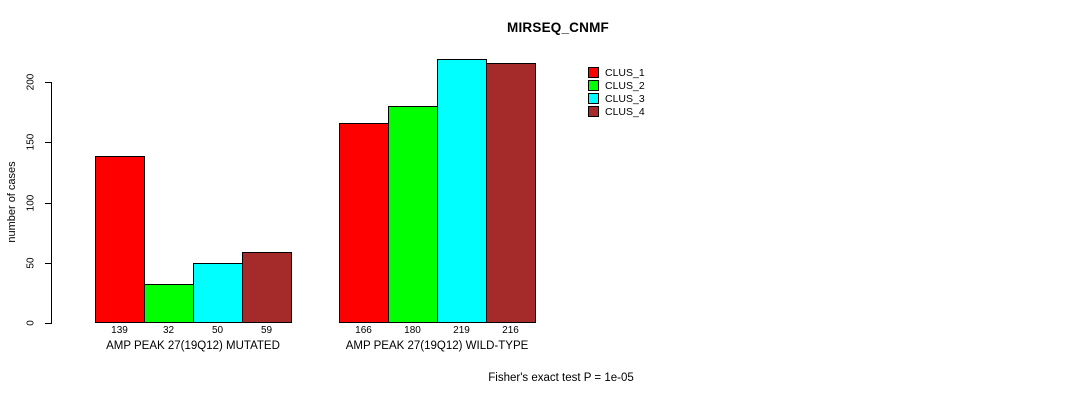  Describe the element at coordinates (31, 263) in the screenshot. I see `y-tick-label: 50` at that location.